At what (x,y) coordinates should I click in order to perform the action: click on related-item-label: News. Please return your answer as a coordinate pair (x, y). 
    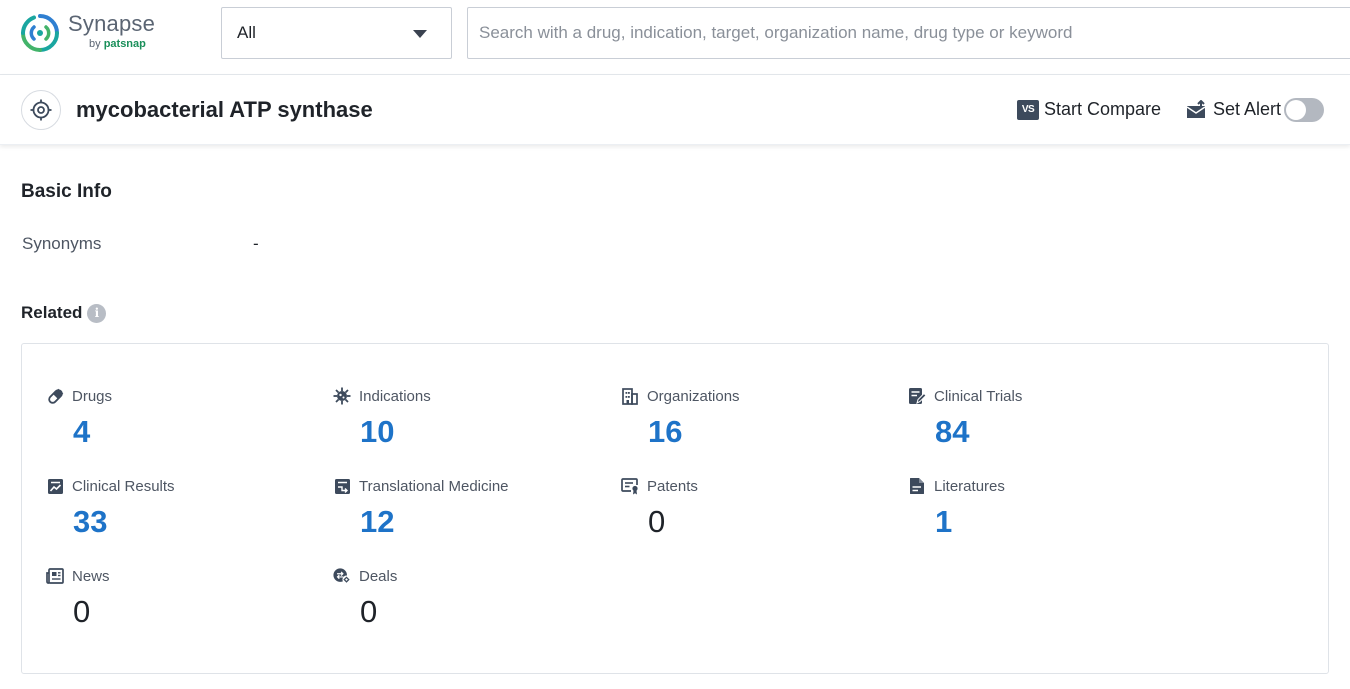
    Looking at the image, I should click on (91, 576).